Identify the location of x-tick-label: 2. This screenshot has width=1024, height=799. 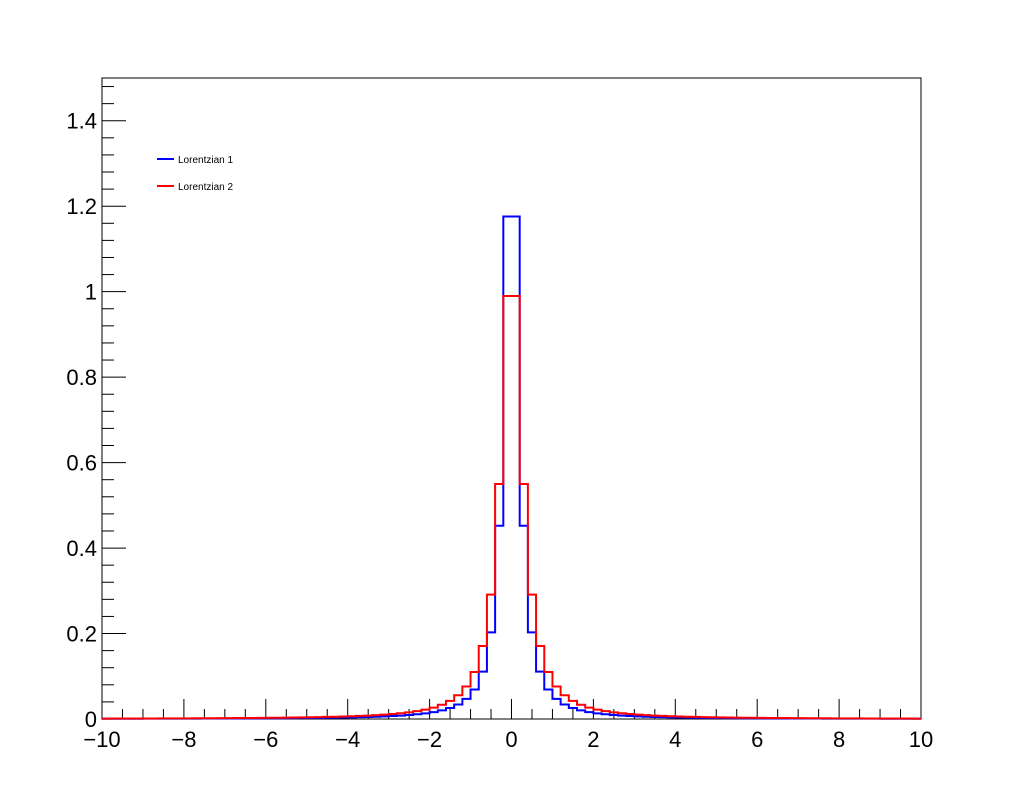
(593, 739).